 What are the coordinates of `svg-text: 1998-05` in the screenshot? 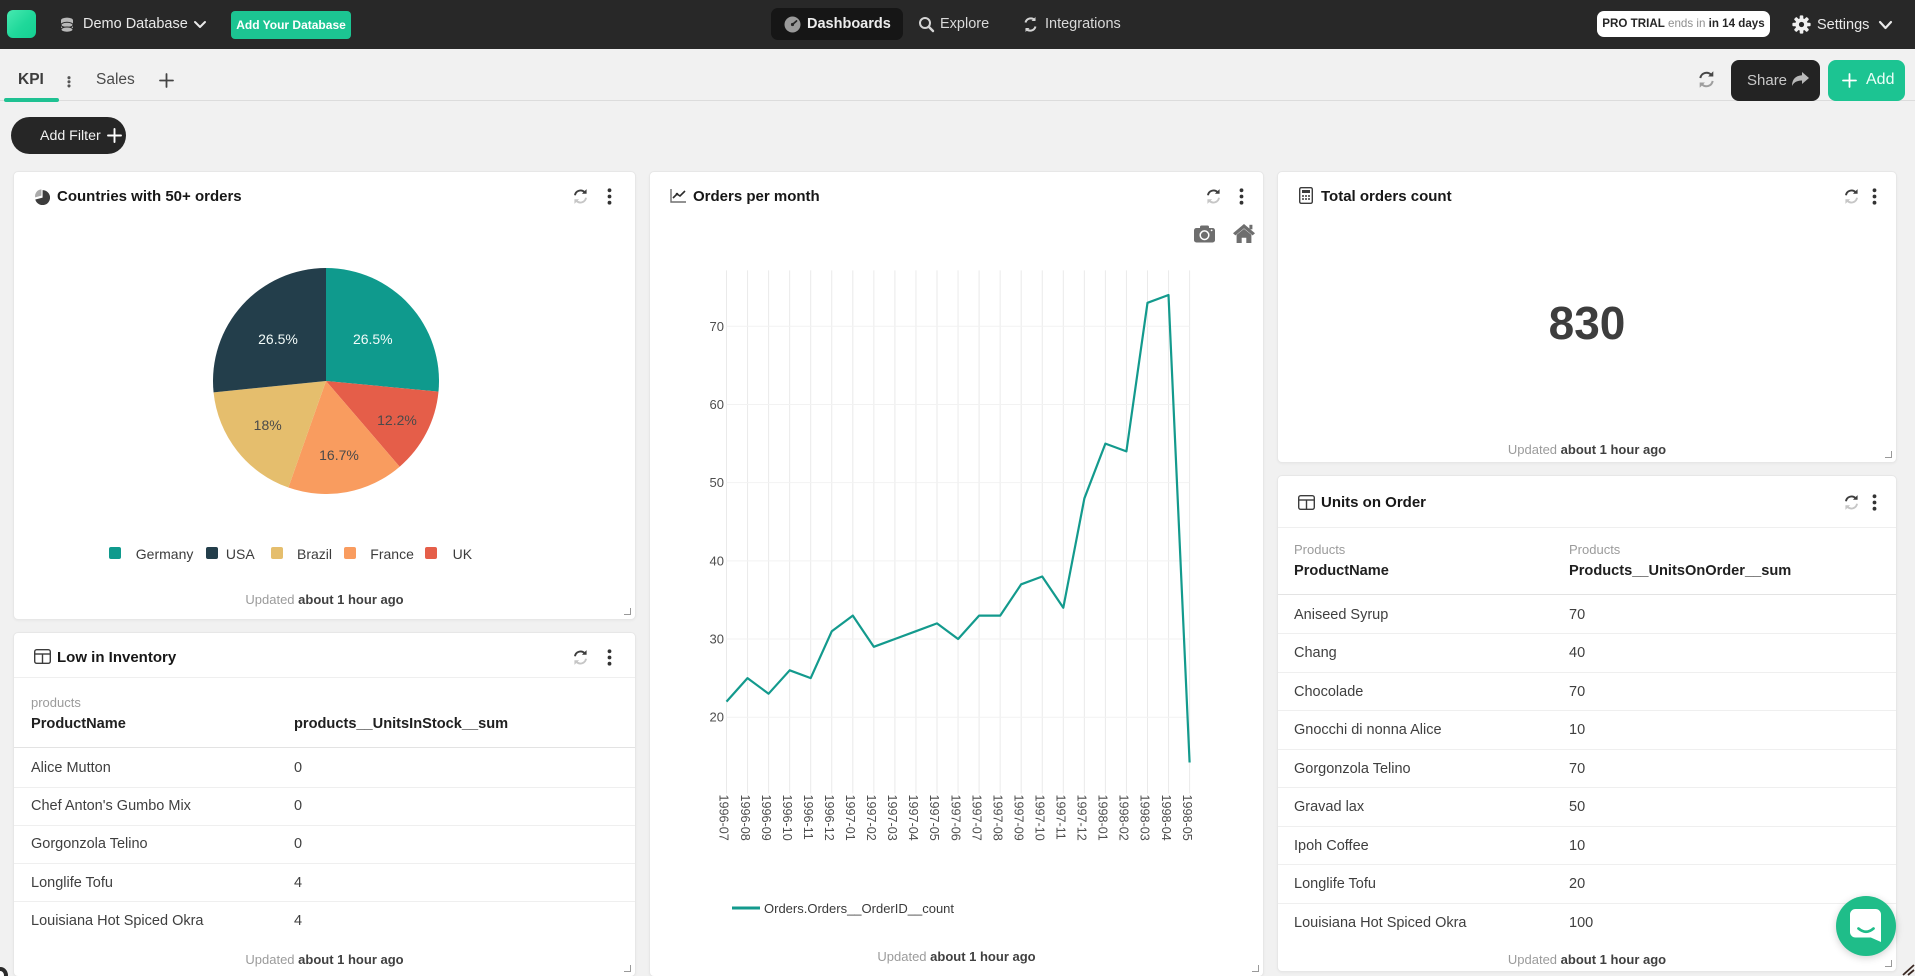 It's located at (1187, 818).